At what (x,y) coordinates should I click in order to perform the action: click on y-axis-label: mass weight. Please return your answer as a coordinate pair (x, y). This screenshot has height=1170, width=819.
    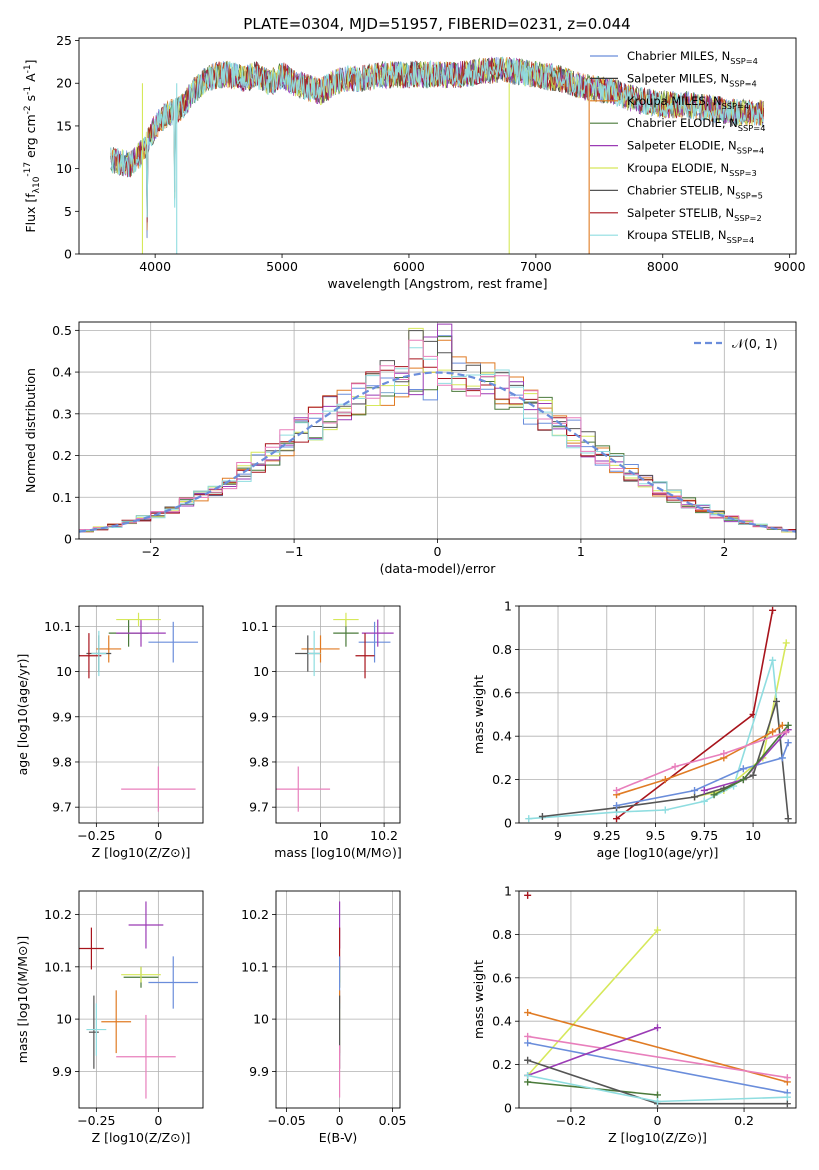
    Looking at the image, I should click on (478, 999).